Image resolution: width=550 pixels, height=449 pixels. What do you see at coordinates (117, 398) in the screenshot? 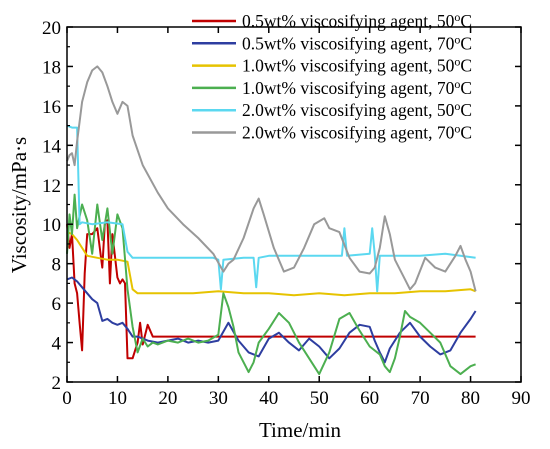
I see `x-tick-label: 10` at bounding box center [117, 398].